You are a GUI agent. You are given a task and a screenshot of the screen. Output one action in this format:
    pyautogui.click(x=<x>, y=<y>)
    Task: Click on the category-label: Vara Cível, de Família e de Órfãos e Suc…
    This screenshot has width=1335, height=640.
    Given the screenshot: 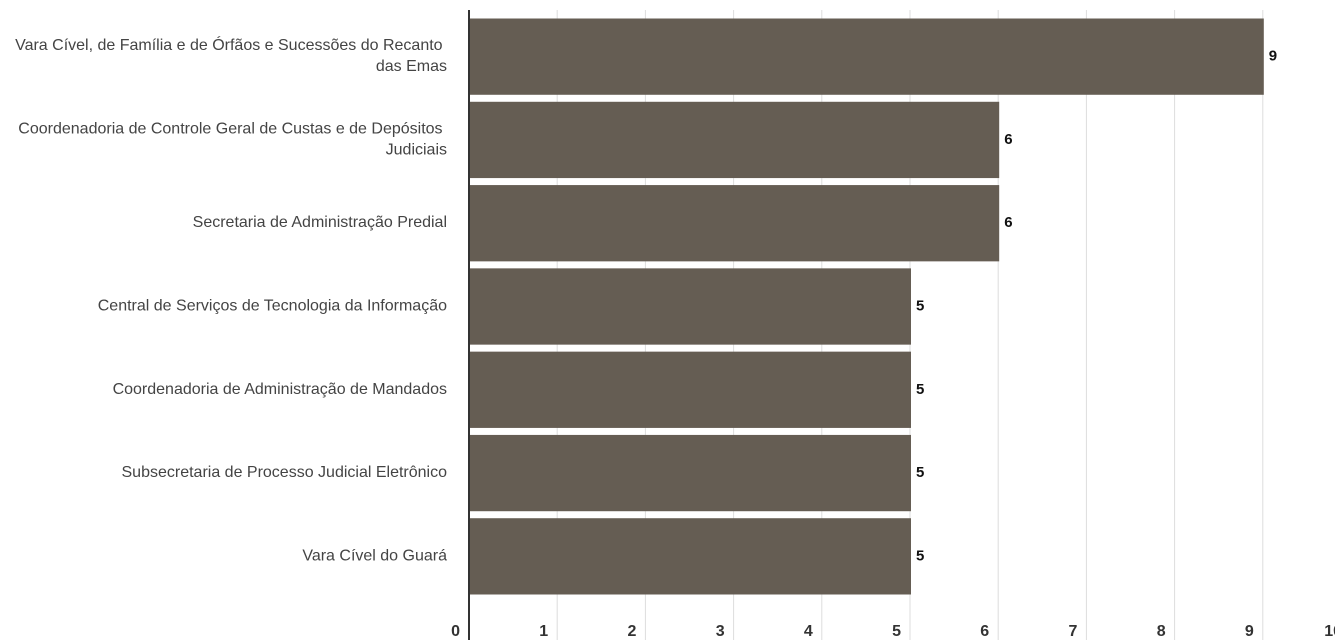 What is the action you would take?
    pyautogui.click(x=231, y=55)
    